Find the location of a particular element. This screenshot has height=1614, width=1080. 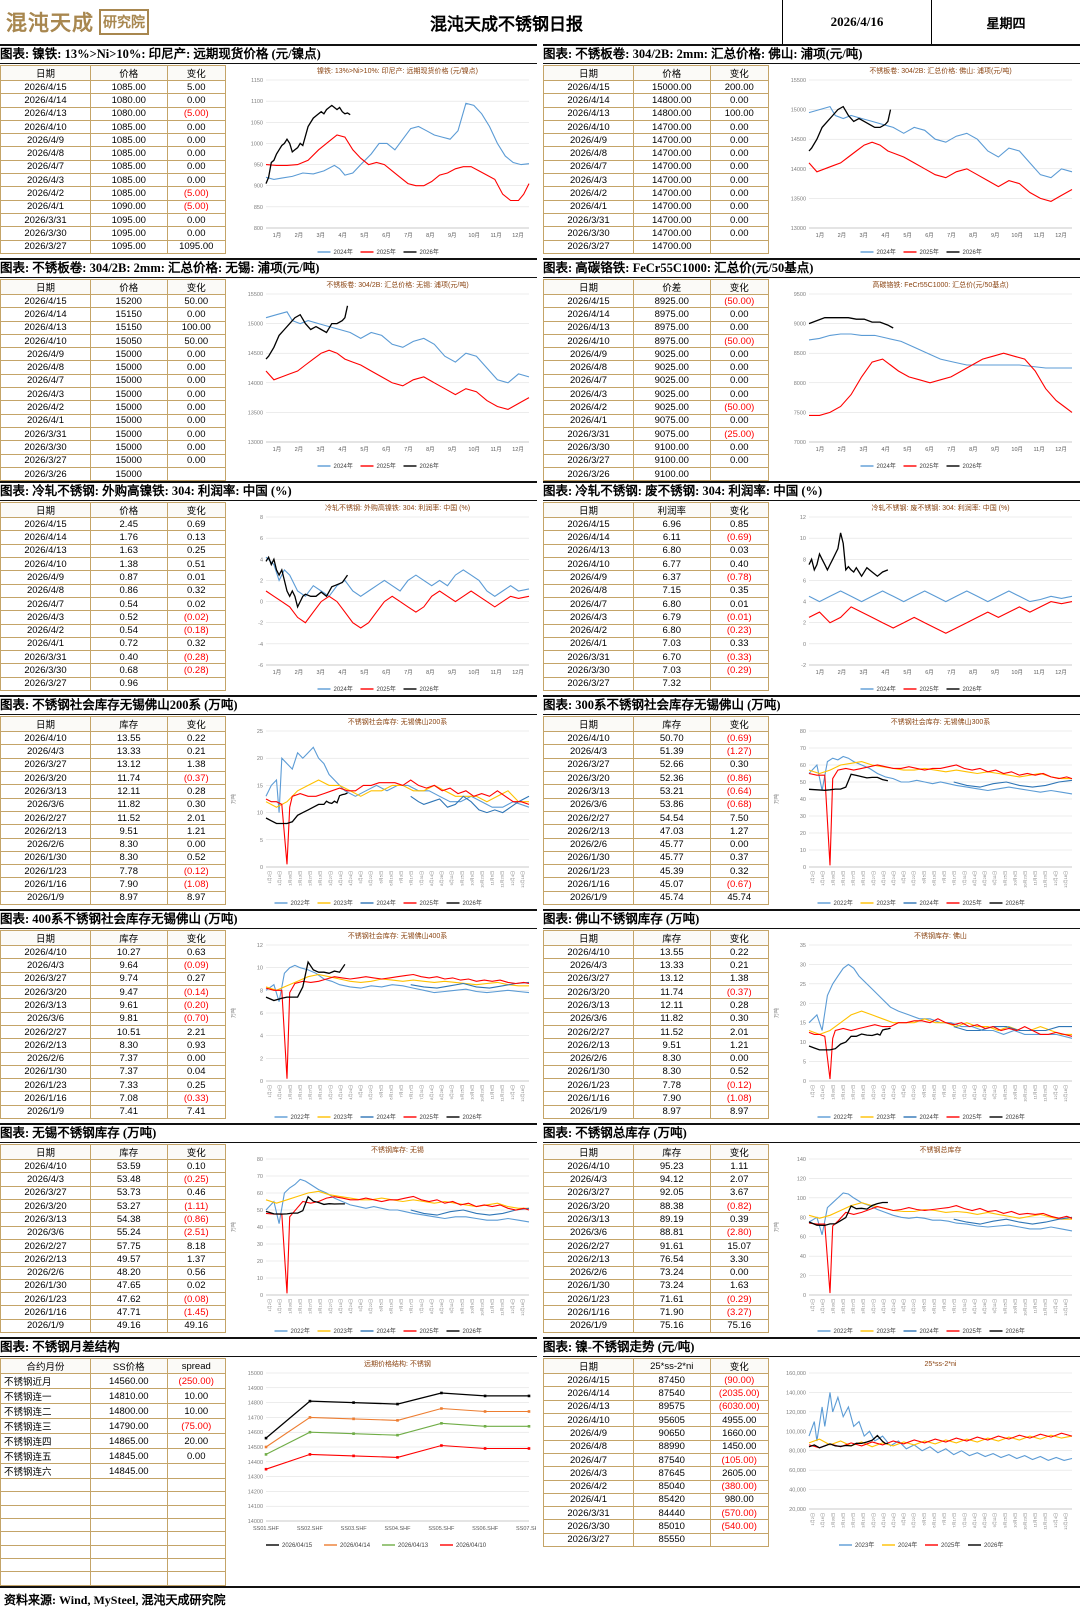

svg-text: 10月 is located at coordinates (1017, 235).